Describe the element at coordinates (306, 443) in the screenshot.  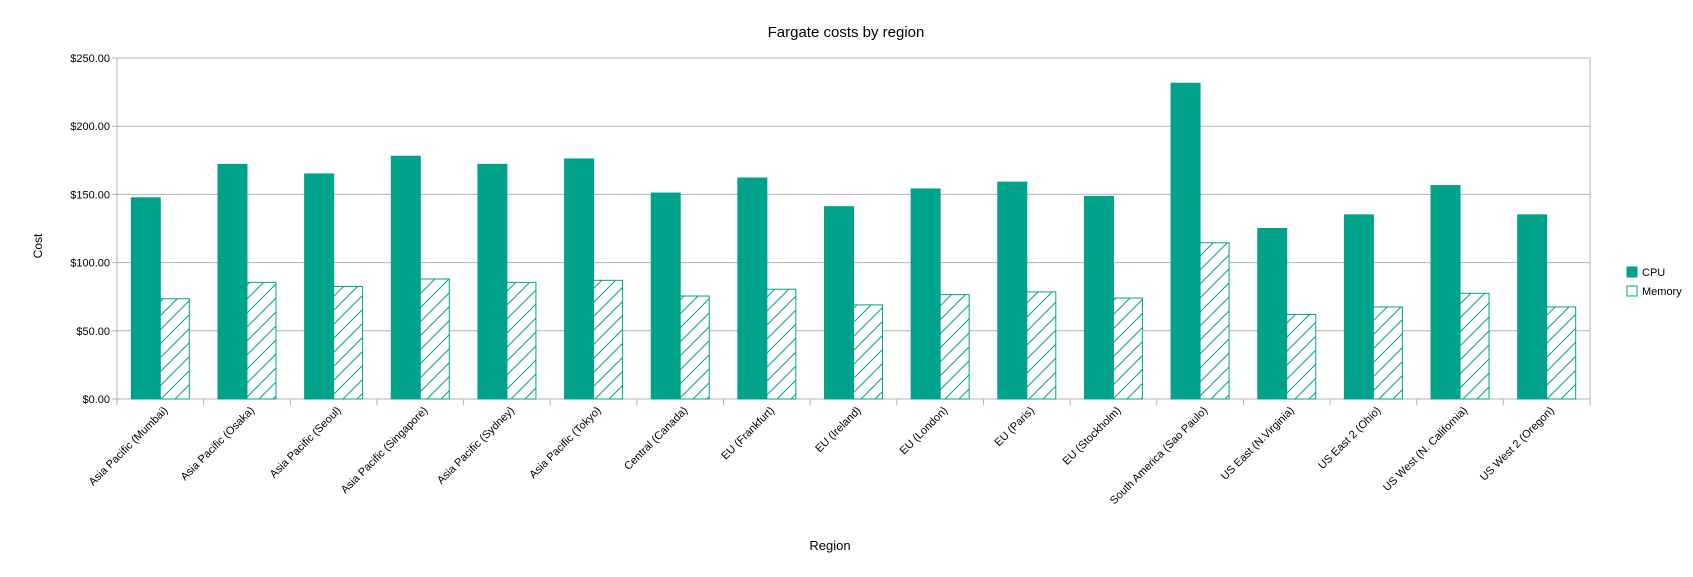
I see `x-tick-label: Asia Pacific (Seoul)` at that location.